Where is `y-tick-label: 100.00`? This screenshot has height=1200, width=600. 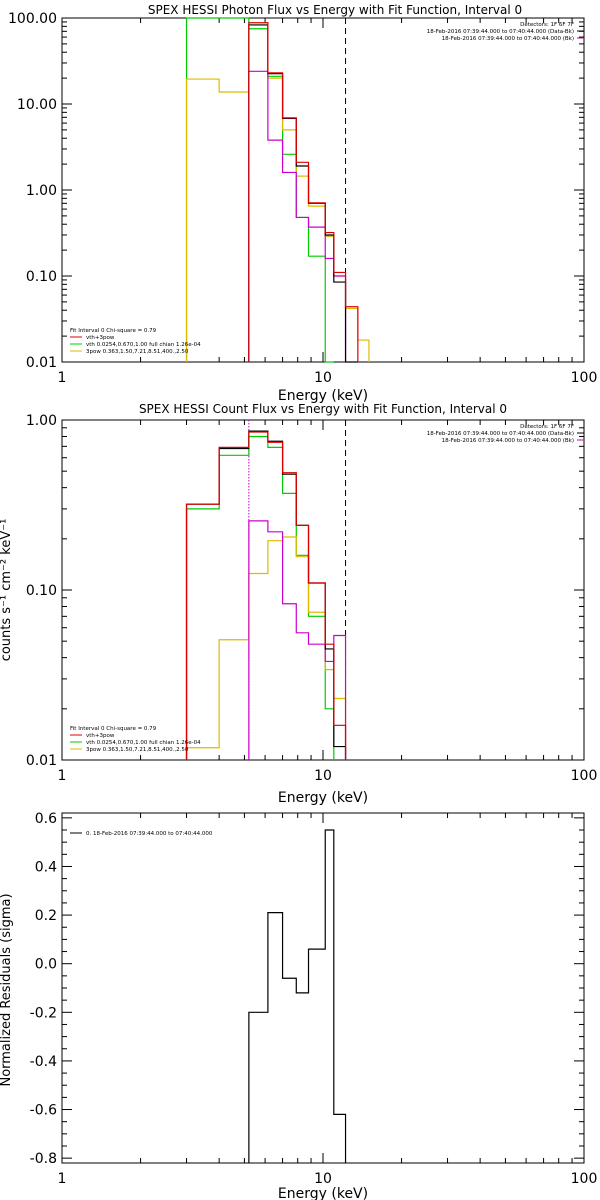
y-tick-label: 100.00 is located at coordinates (32, 19).